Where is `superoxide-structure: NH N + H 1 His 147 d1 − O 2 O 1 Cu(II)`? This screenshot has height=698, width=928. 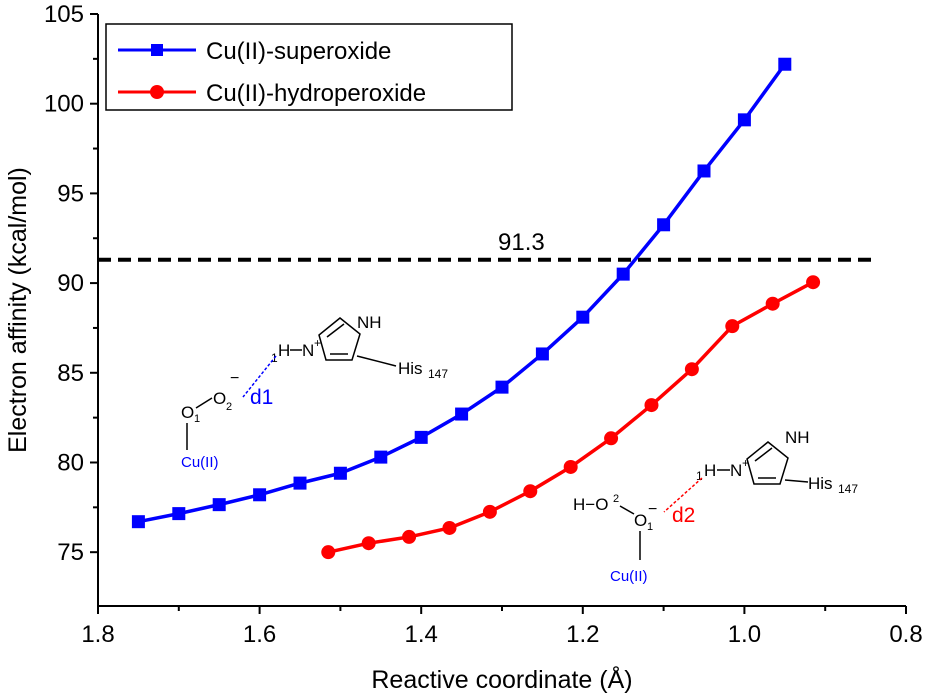
superoxide-structure: NH N + H 1 His 147 d1 − O 2 O 1 Cu(II) is located at coordinates (314, 392).